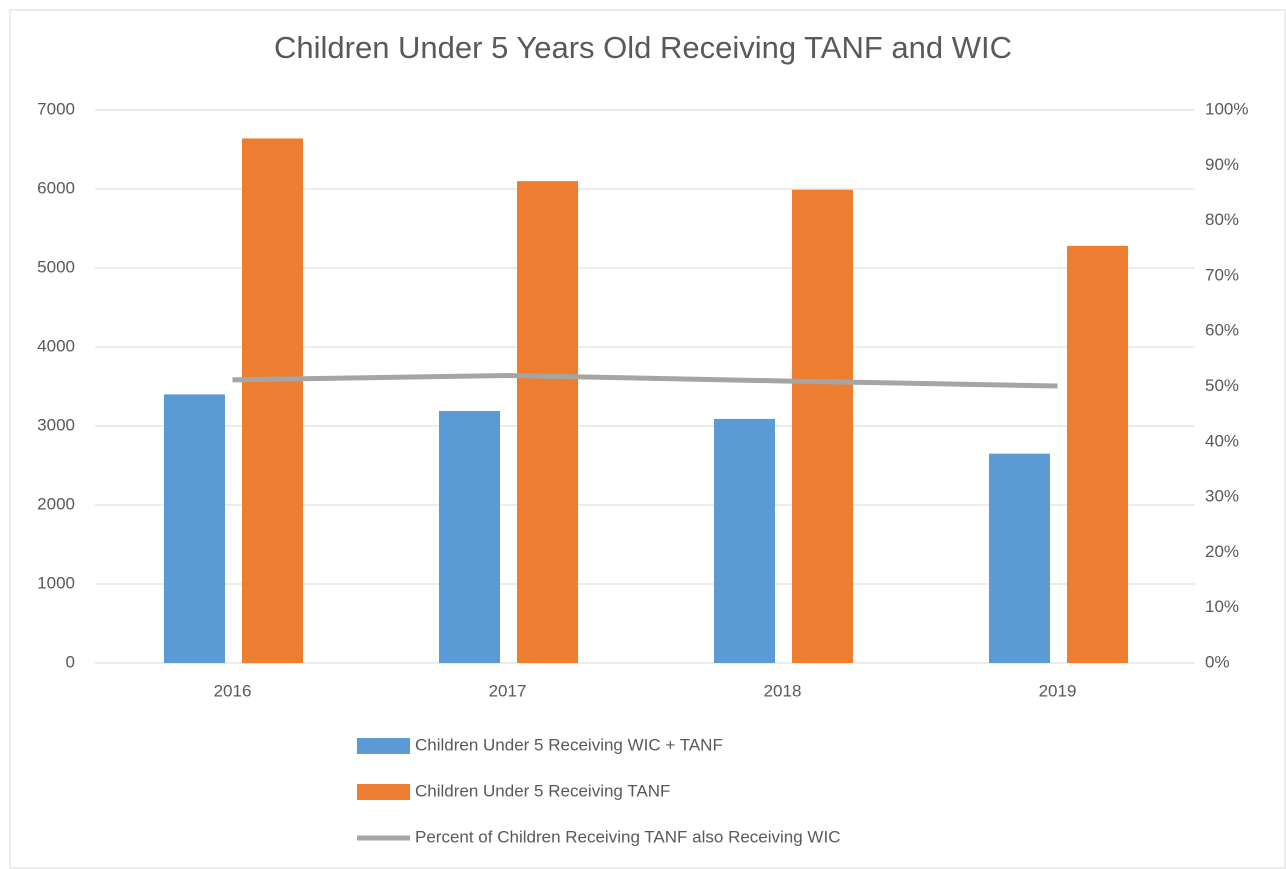 The height and width of the screenshot is (869, 1286). What do you see at coordinates (56, 266) in the screenshot?
I see `y-tick-label: 5000` at bounding box center [56, 266].